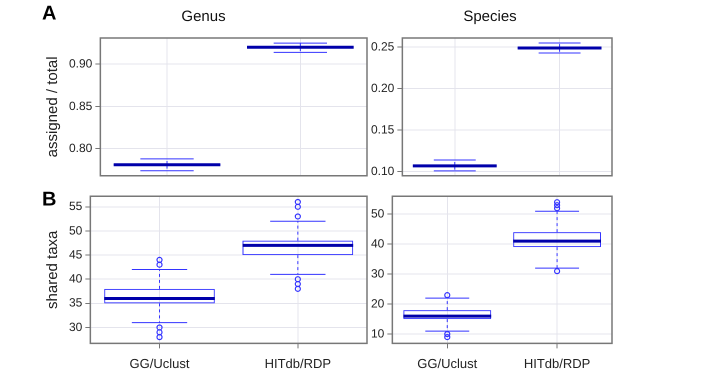 Image resolution: width=723 pixels, height=380 pixels. Describe the element at coordinates (382, 87) in the screenshot. I see `y-tick-label: 0.20` at that location.